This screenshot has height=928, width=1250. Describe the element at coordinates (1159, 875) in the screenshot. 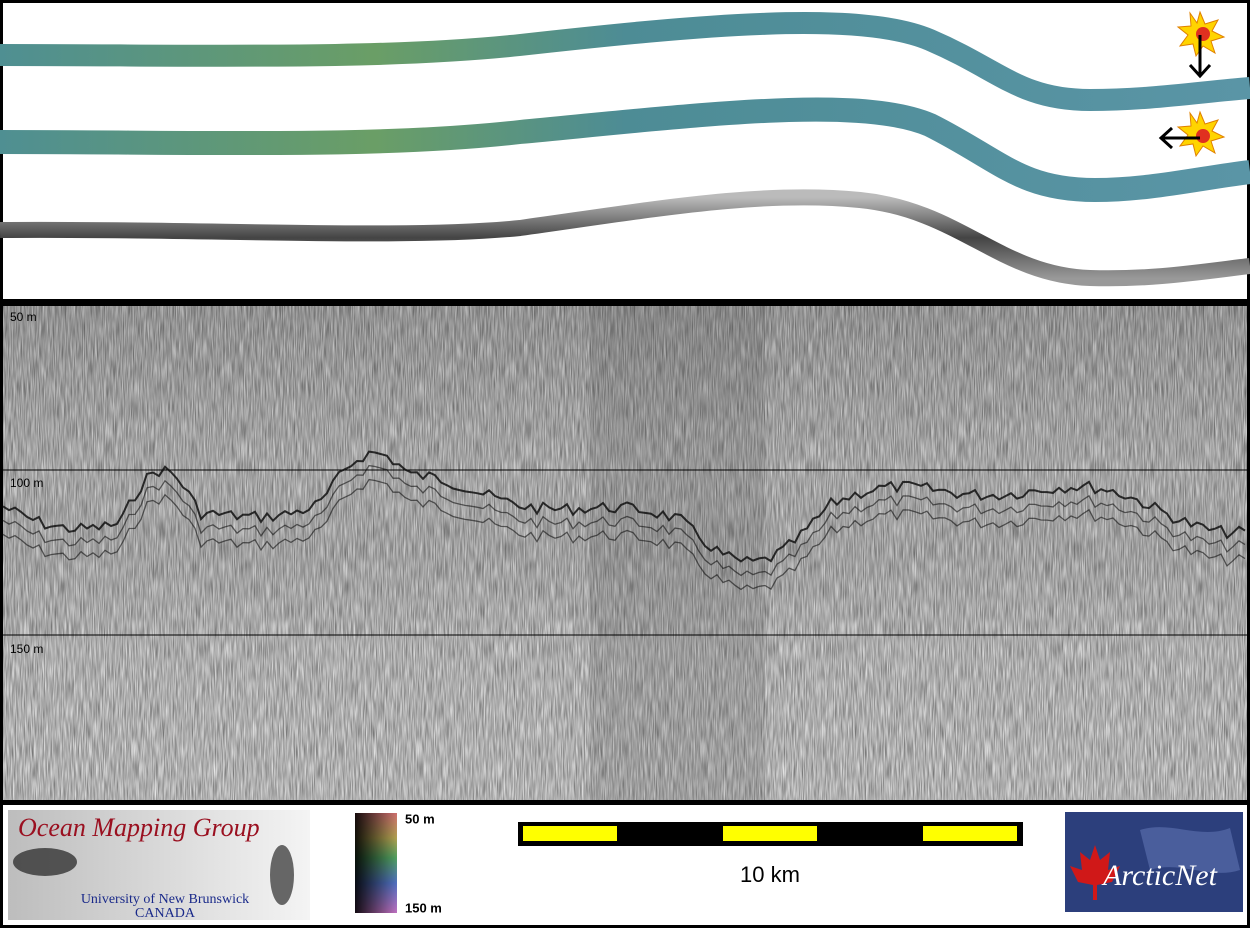

I see `arcticnet-title: ArcticNet` at that location.